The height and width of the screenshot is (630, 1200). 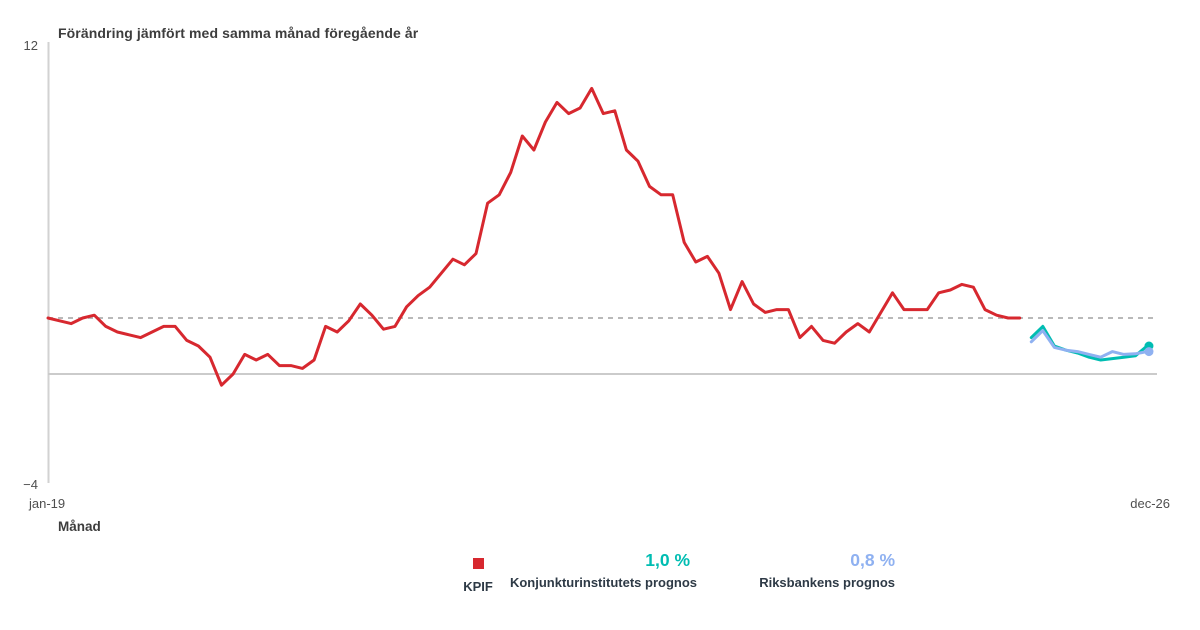 I want to click on legend-item-rb-prognos: 0,8 % Riksbankens prognos, so click(x=815, y=570).